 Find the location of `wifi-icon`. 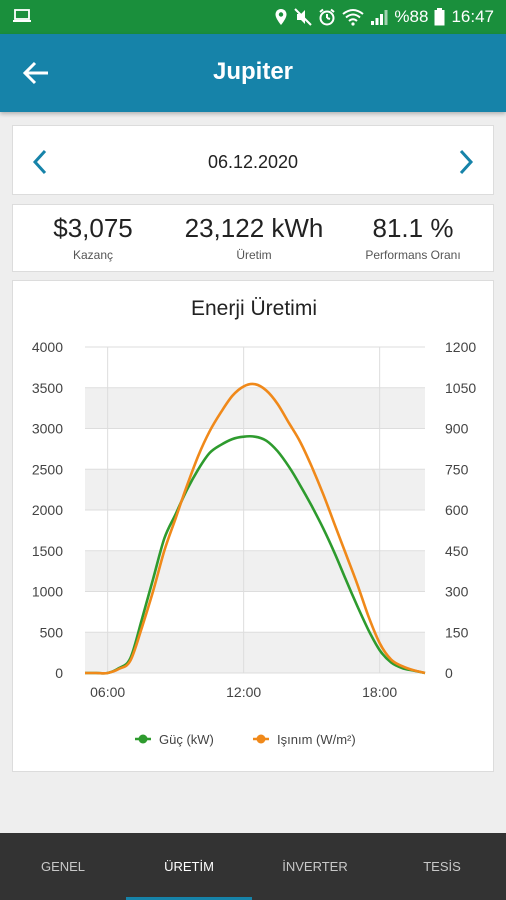

wifi-icon is located at coordinates (353, 17).